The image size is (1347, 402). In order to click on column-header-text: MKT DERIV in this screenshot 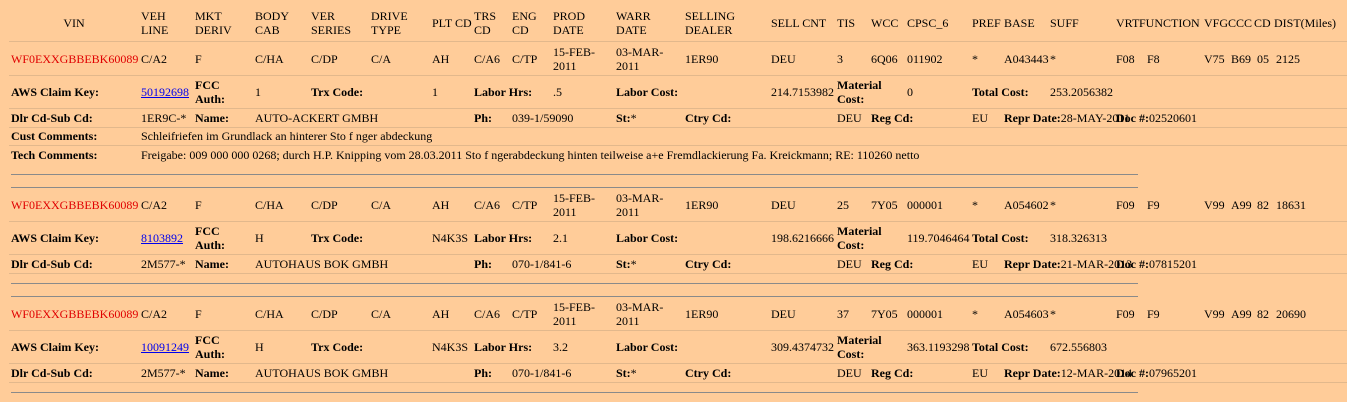, I will do `click(213, 22)`.